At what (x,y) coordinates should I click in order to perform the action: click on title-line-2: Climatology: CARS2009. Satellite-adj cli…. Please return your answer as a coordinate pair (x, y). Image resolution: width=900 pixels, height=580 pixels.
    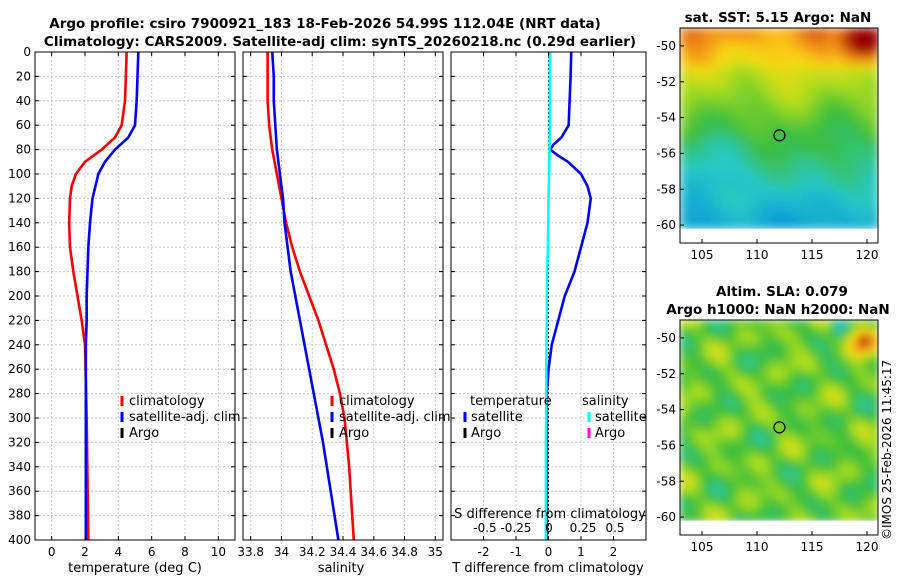
    Looking at the image, I should click on (340, 42).